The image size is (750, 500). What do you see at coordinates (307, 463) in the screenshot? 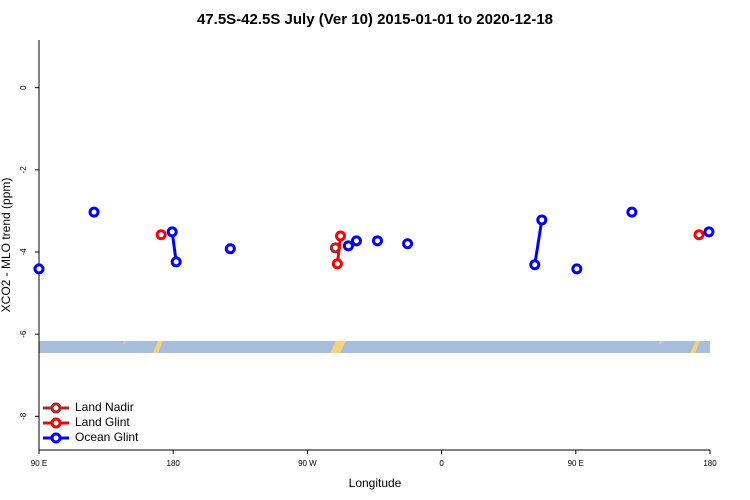
I see `x-tick-label: 90 W` at bounding box center [307, 463].